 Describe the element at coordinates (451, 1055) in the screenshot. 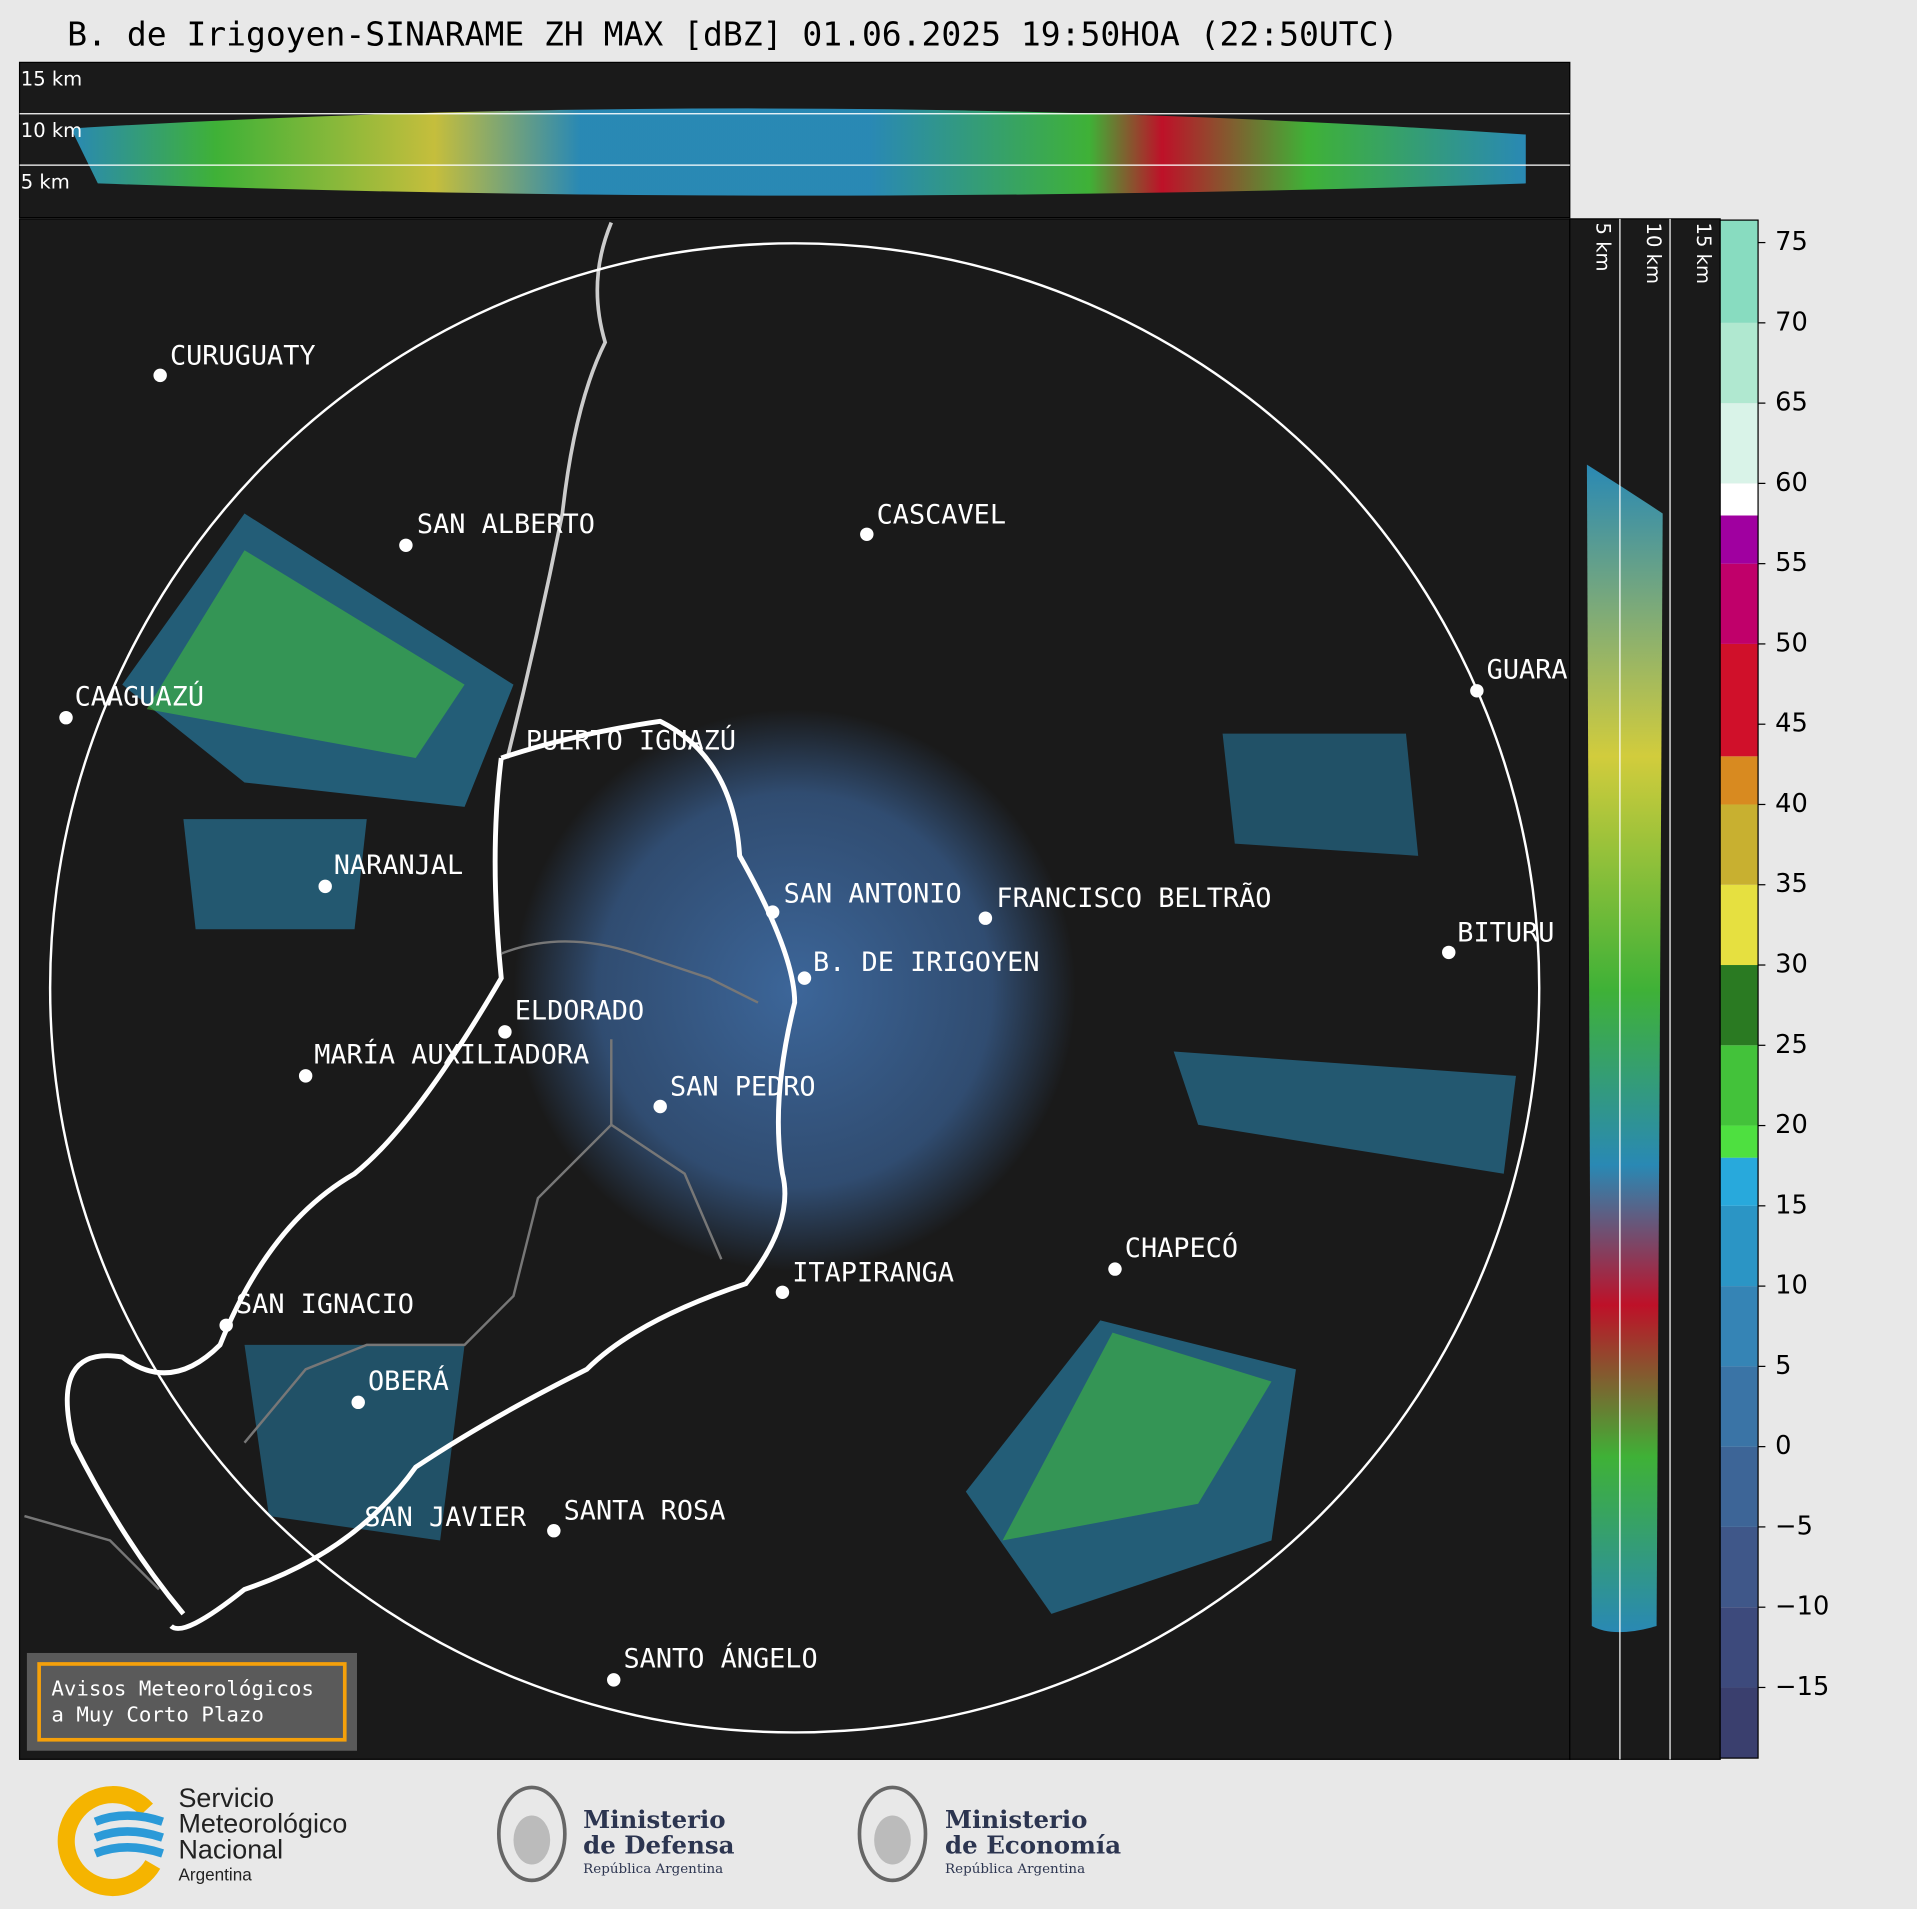

I see `city-label: MARÍA AUXILIADORA` at that location.